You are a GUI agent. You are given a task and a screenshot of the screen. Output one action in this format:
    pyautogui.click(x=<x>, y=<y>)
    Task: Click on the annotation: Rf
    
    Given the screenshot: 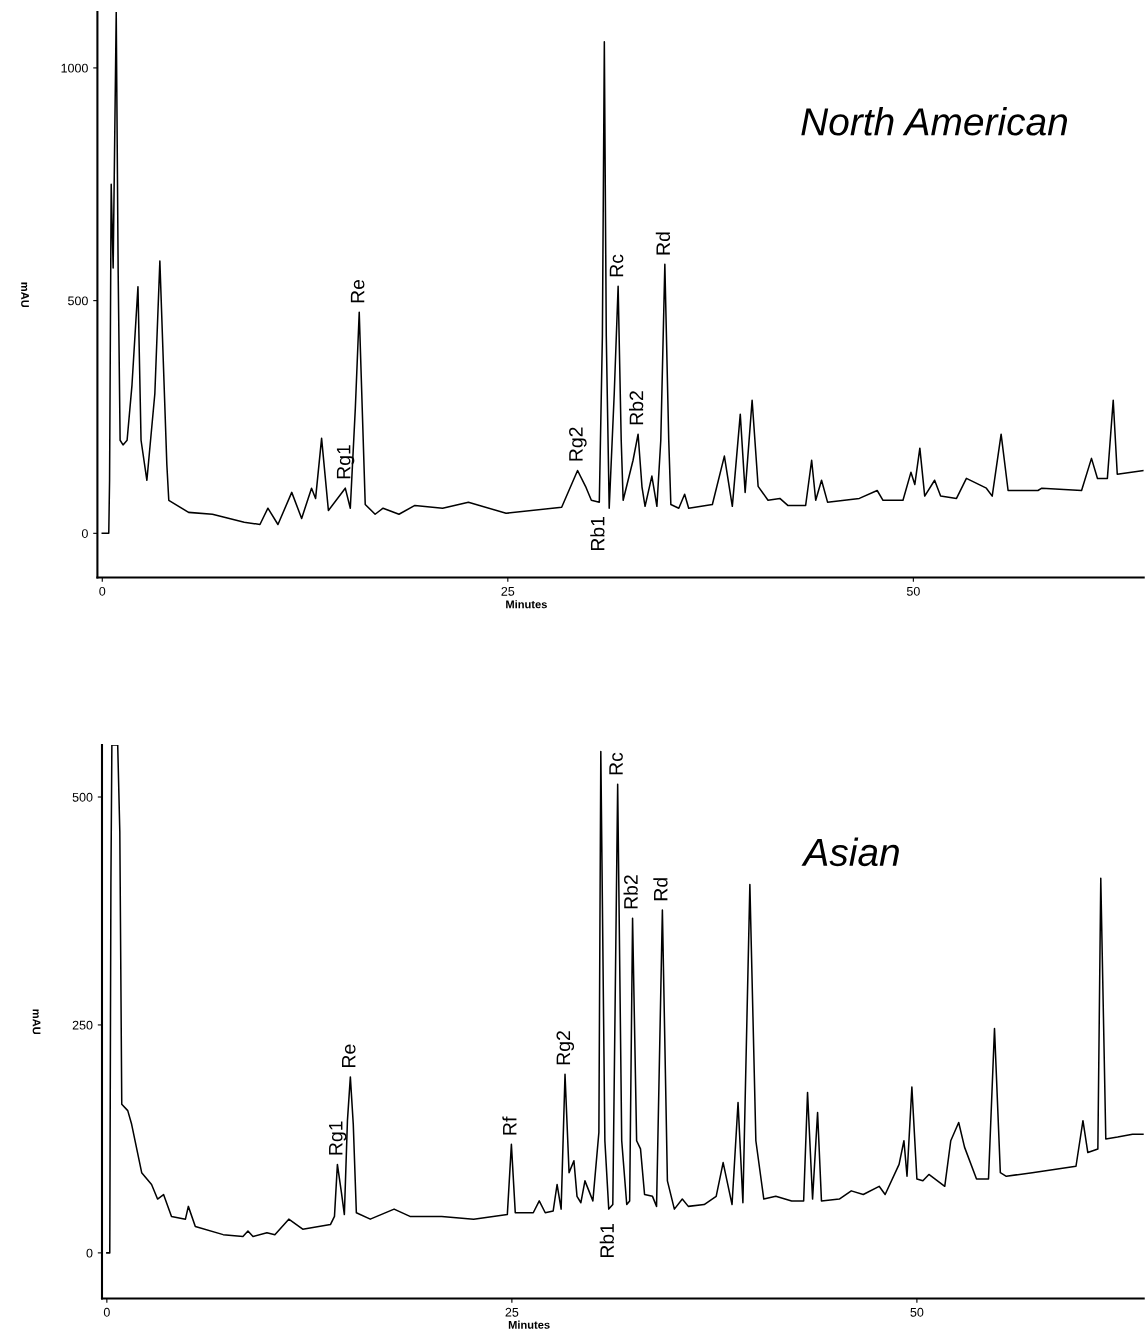 What is the action you would take?
    pyautogui.click(x=509, y=1125)
    